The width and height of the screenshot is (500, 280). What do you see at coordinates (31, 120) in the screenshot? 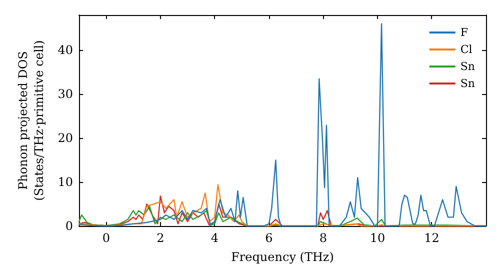
I see `y-axis-title: Phonon projected DOS (States/THz·primitive cell)` at bounding box center [31, 120].